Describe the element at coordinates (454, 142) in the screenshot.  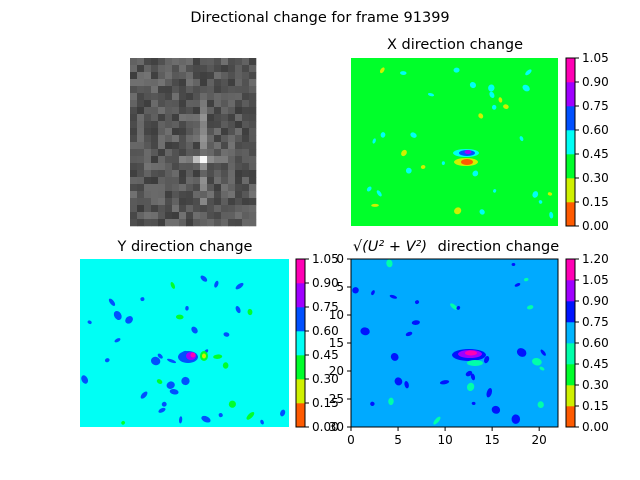
I see `x-change-plot-area` at that location.